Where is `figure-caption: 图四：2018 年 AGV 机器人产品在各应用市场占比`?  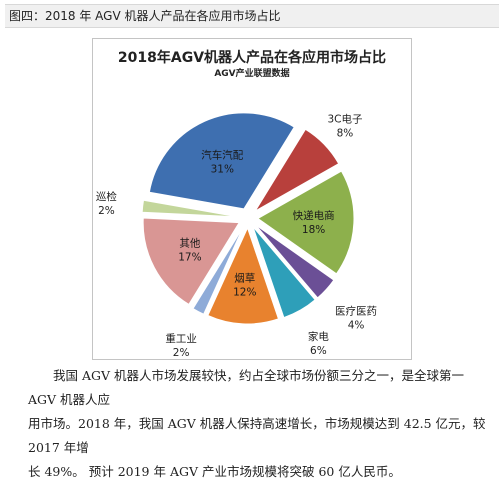 figure-caption: 图四：2018 年 AGV 机器人产品在各应用市场占比 is located at coordinates (252, 16).